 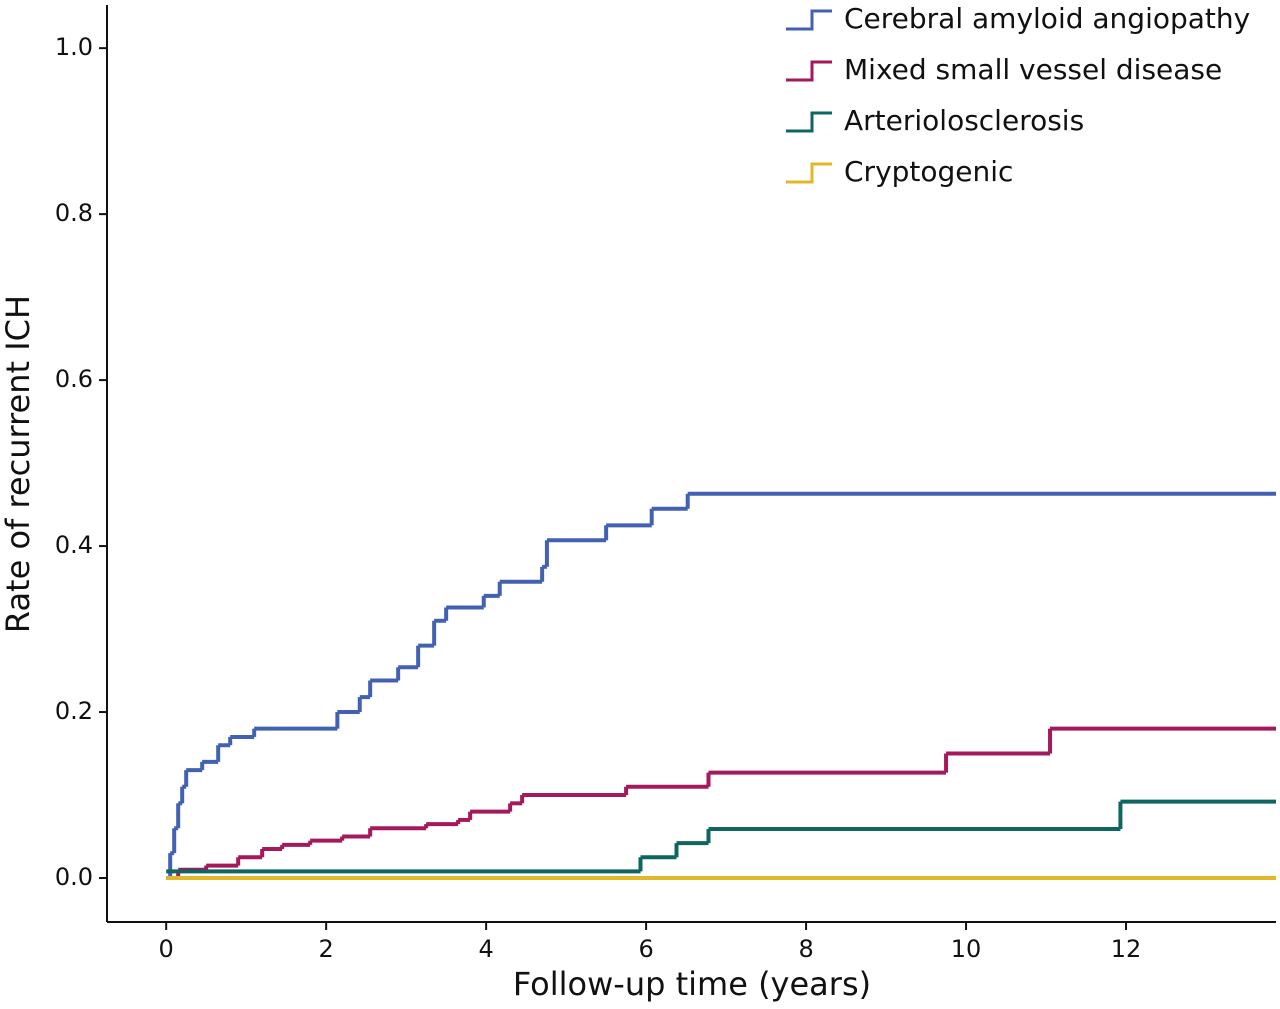 What do you see at coordinates (1033, 69) in the screenshot?
I see `legend-label: Mixed small vessel disease` at bounding box center [1033, 69].